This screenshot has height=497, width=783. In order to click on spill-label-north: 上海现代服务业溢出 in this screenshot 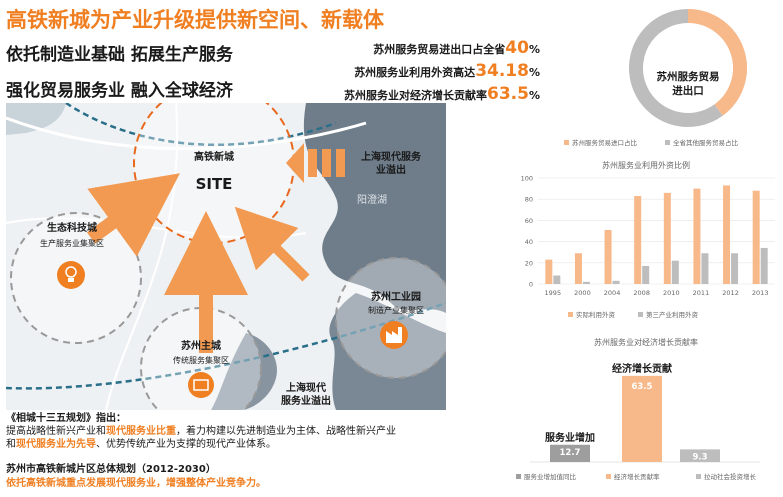, I will do `click(391, 163)`.